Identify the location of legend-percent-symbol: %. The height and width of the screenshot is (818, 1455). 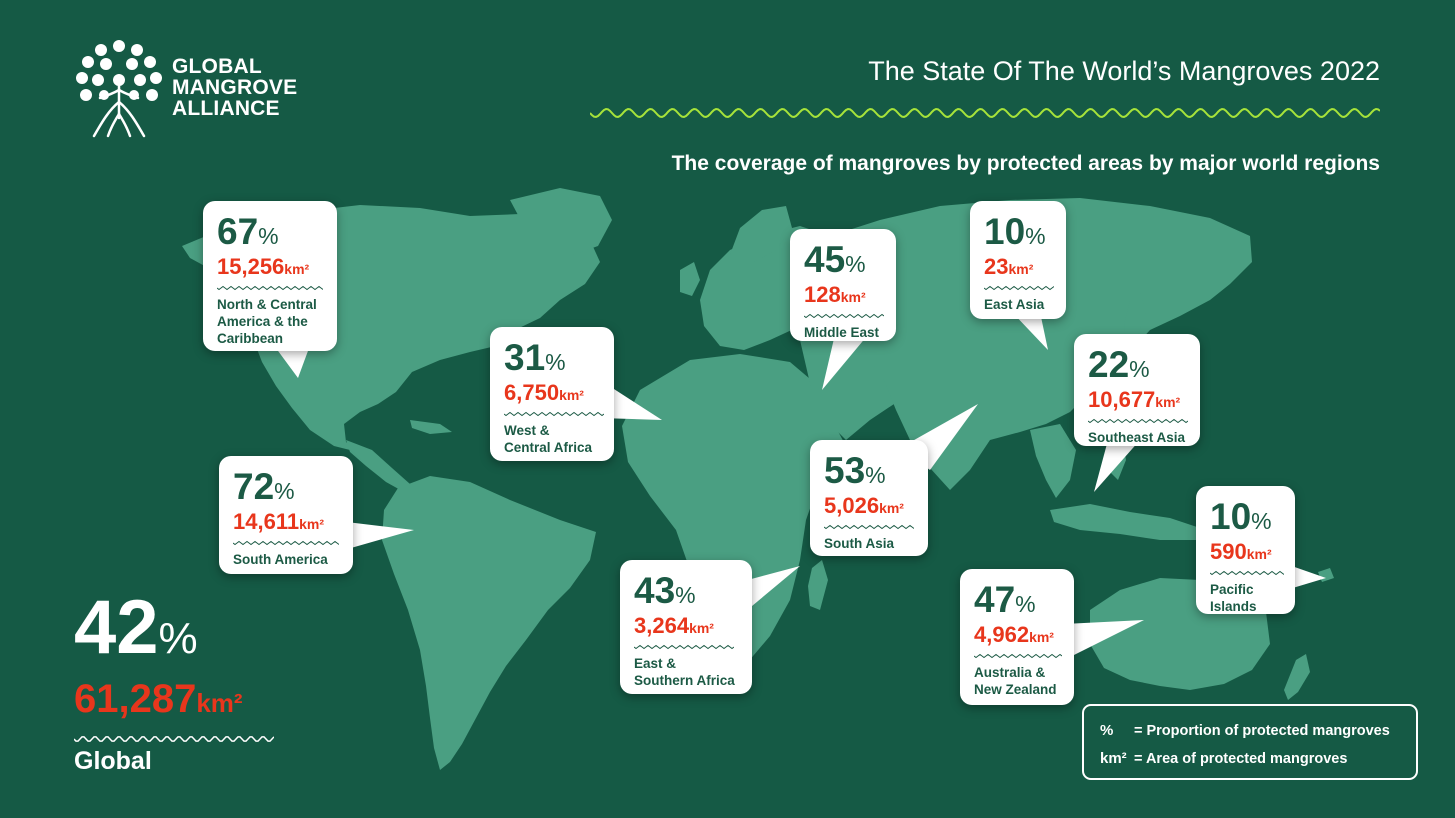
(1107, 730).